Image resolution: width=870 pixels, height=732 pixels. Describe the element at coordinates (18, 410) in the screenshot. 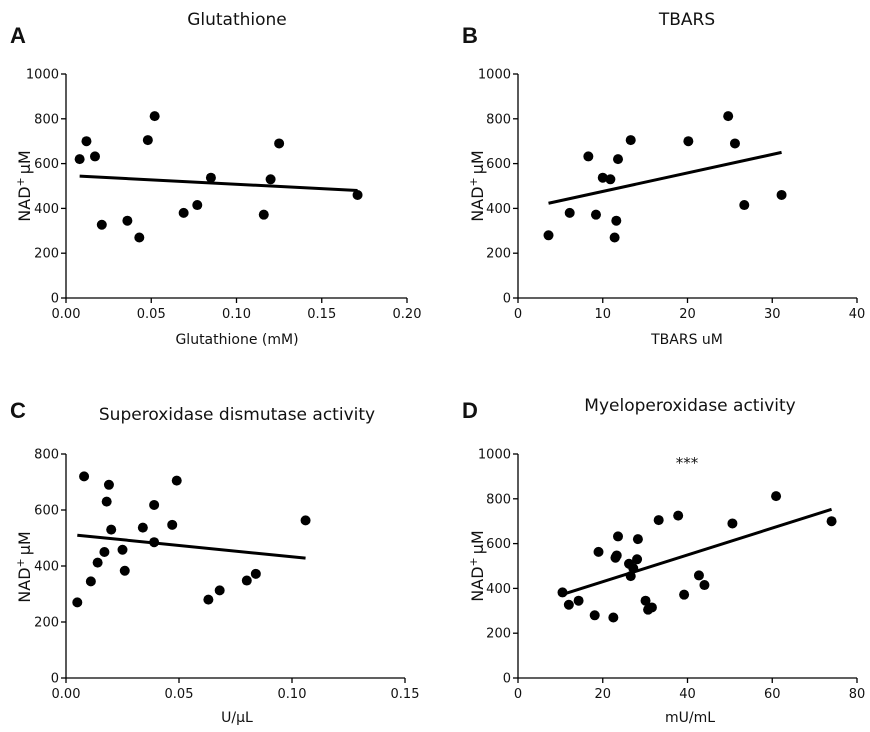

I see `panel-letter: C` at that location.